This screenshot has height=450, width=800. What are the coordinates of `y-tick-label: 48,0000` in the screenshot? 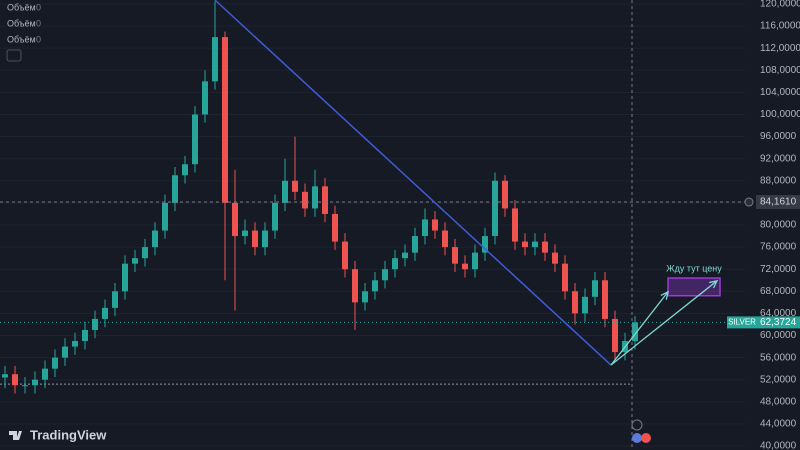 It's located at (778, 401).